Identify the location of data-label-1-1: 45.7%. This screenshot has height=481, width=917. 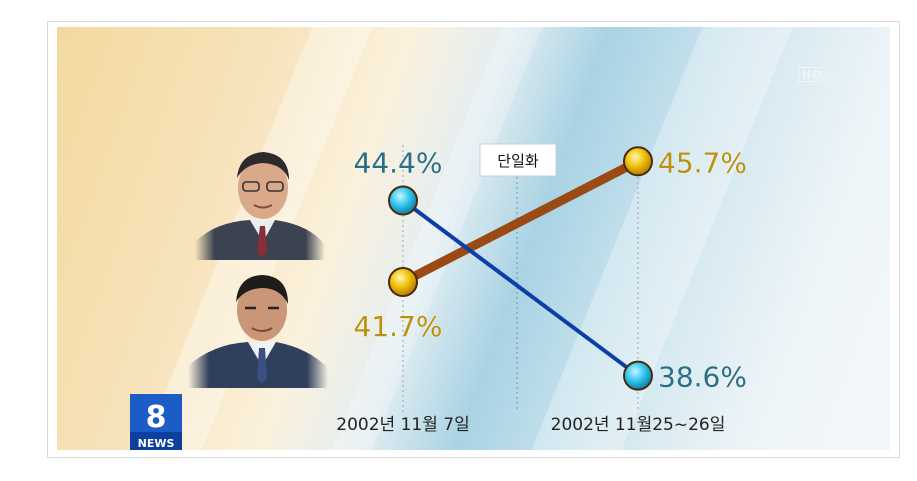
(702, 162).